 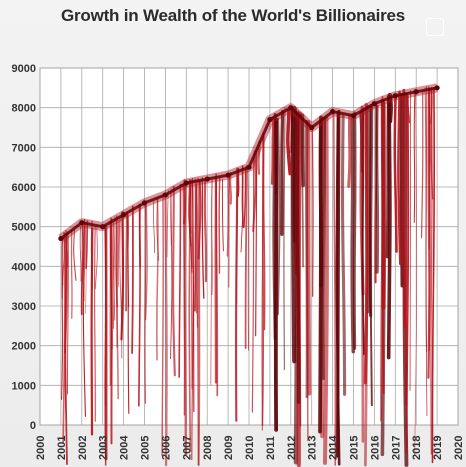 I want to click on x-tick-label: 2001, so click(x=62, y=448).